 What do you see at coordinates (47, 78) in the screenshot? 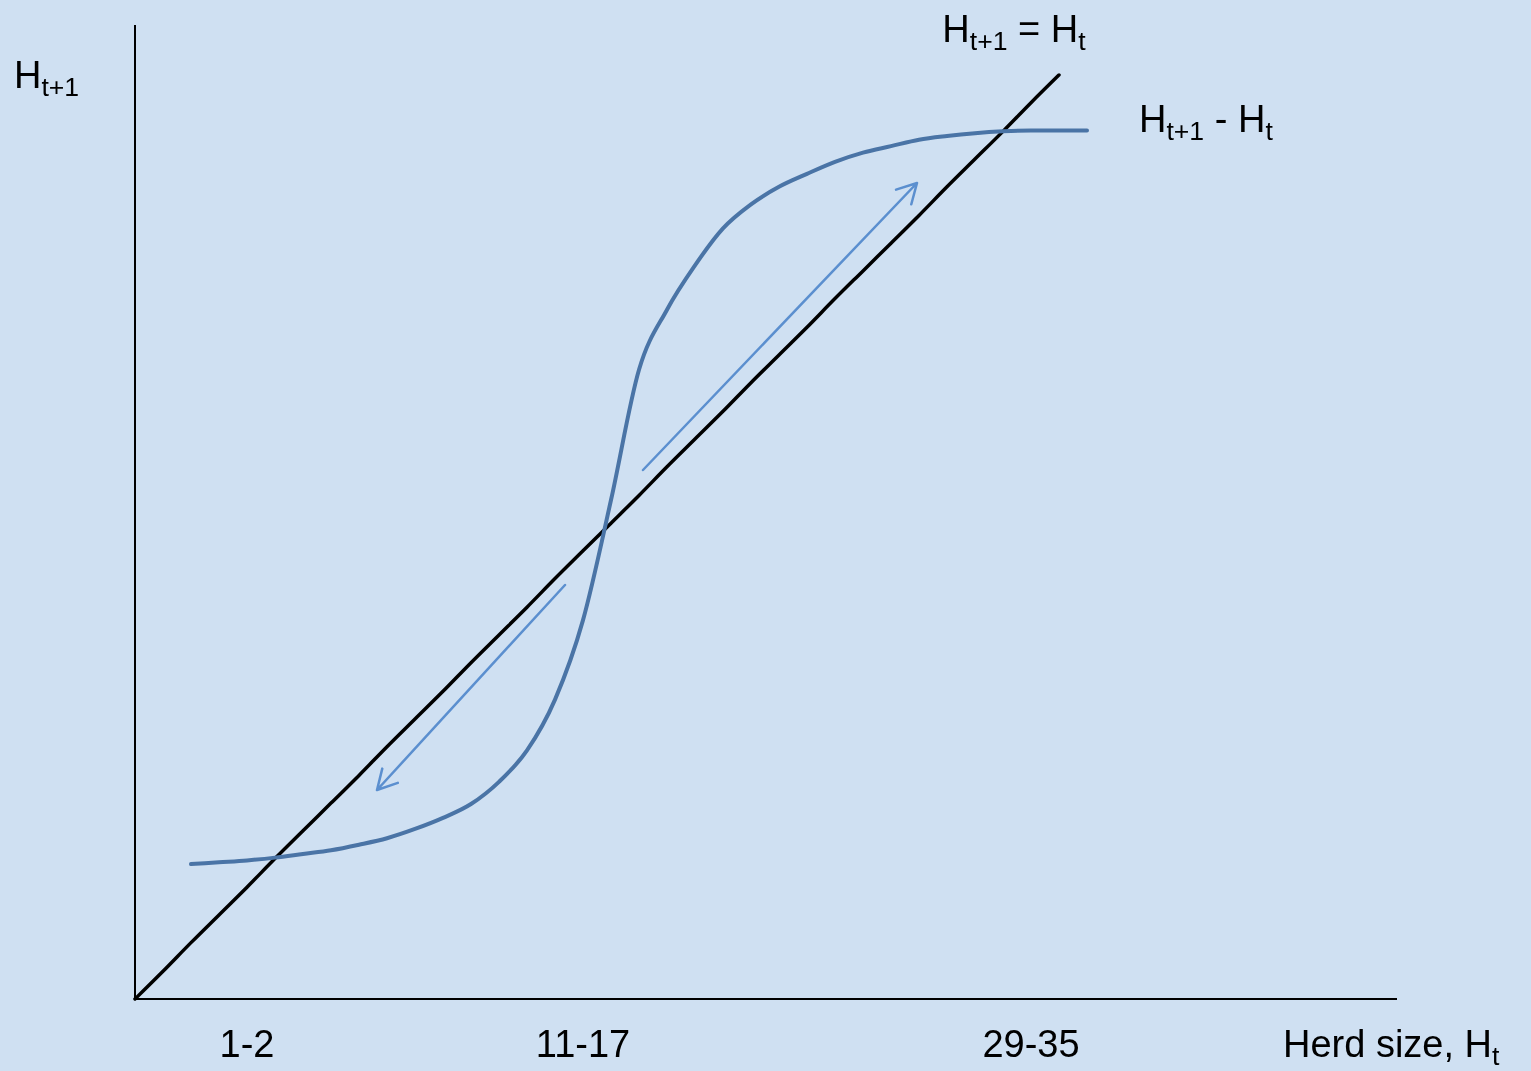
I see `y-axis-title: H$_{t+1}$` at bounding box center [47, 78].